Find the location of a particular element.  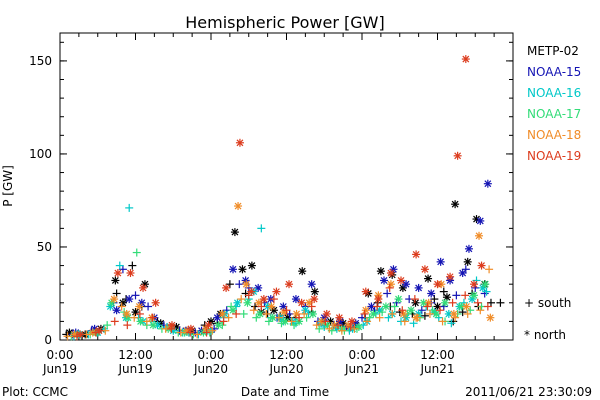

plot-timestamp: 2011/06/21 23:30:09 is located at coordinates (528, 392).